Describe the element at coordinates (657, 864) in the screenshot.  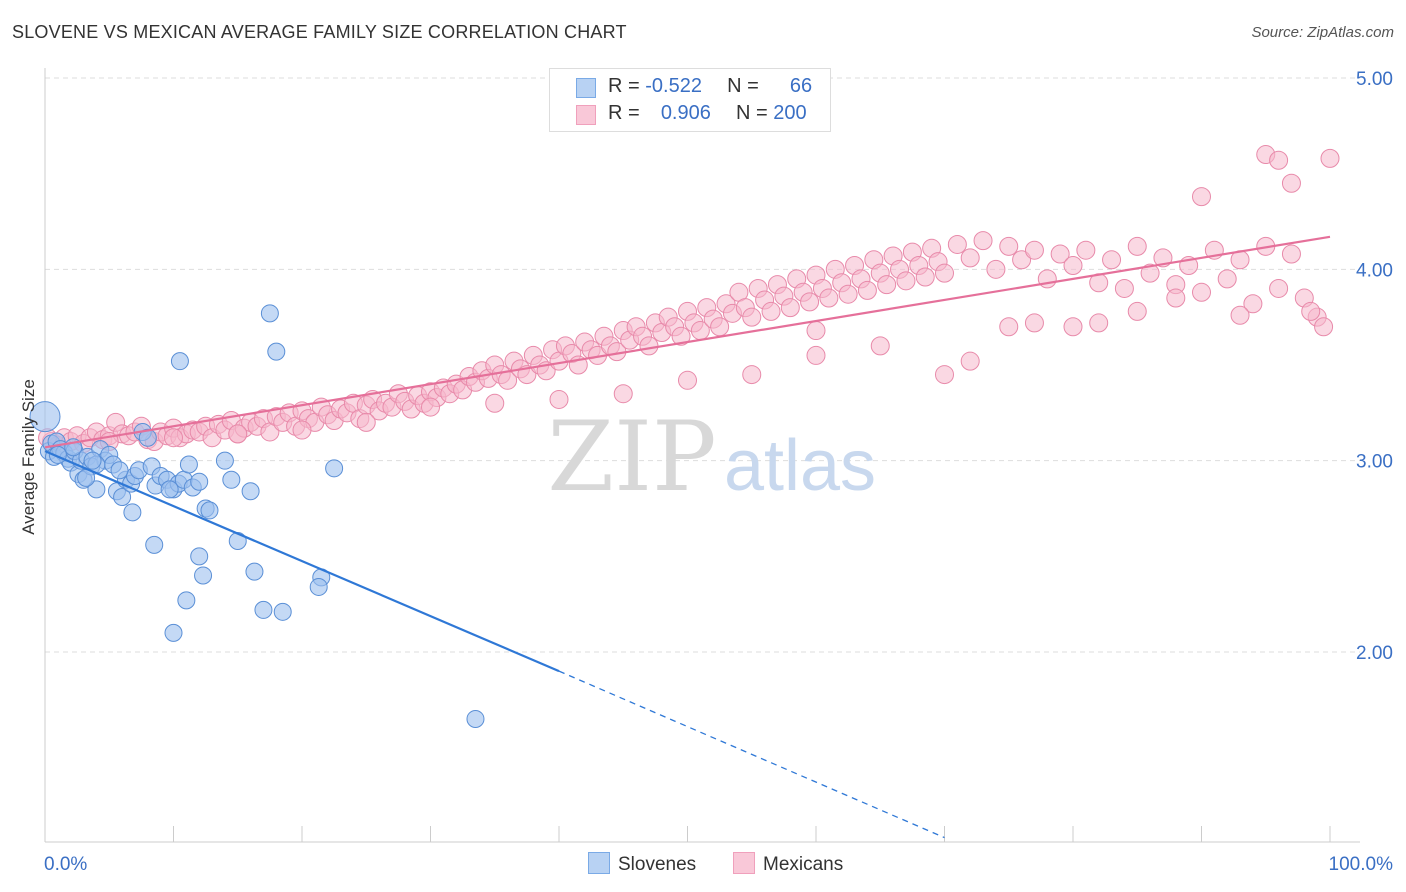
I see `bottom-legend-label-slovenes: Slovenes` at that location.